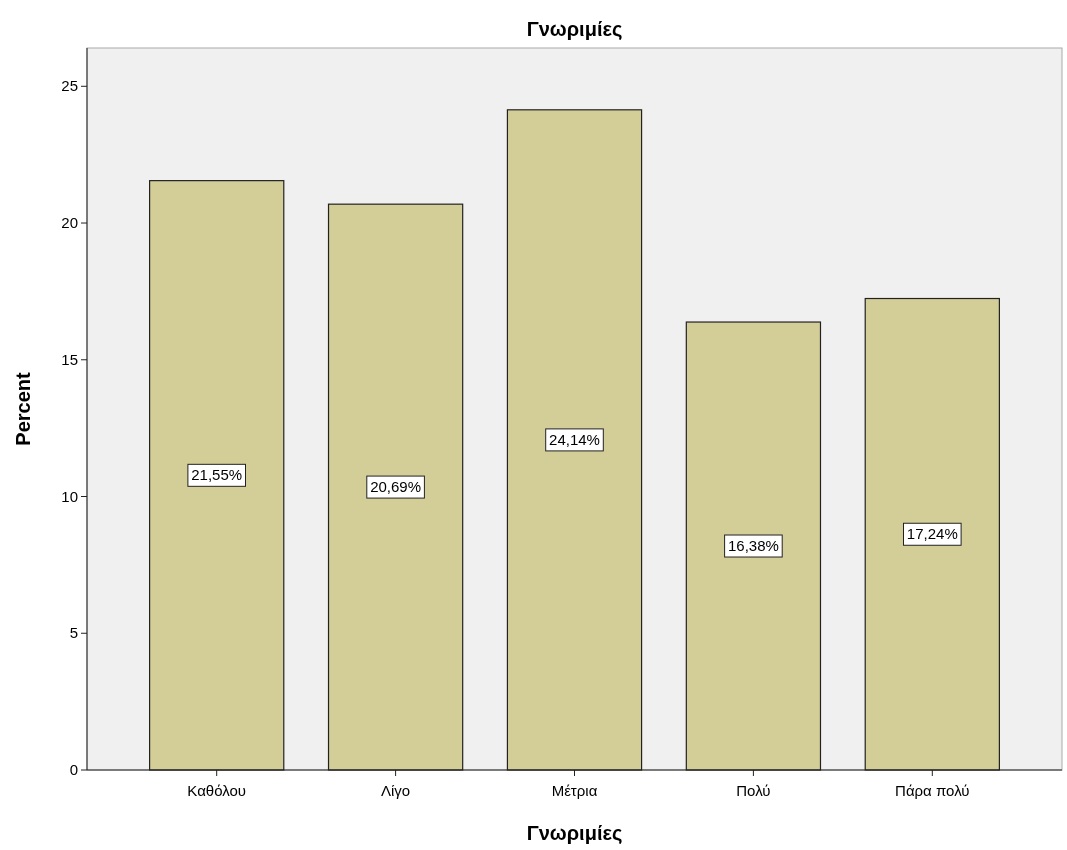 The height and width of the screenshot is (850, 1067). What do you see at coordinates (574, 790) in the screenshot?
I see `x-tick-label: Μέτρια` at bounding box center [574, 790].